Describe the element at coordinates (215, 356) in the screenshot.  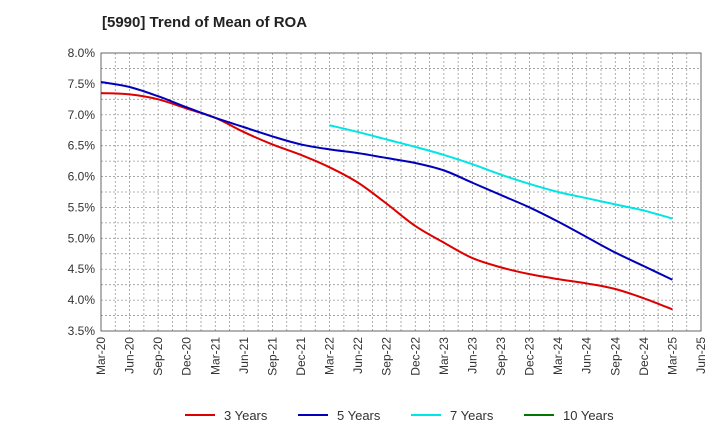
I see `x-tick-label: Mar-21` at that location.